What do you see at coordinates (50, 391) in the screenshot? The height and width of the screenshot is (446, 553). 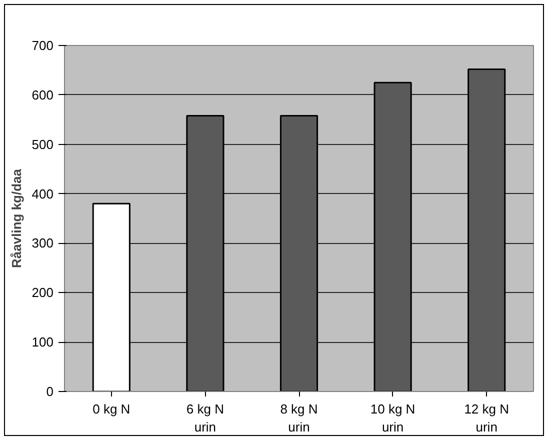 I see `y-tick-label: 0` at bounding box center [50, 391].